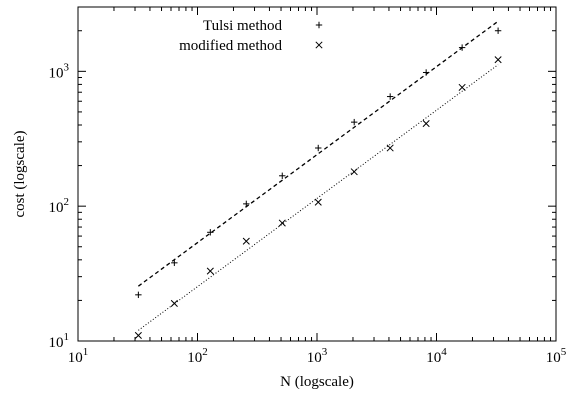 The width and height of the screenshot is (577, 396). What do you see at coordinates (20, 173) in the screenshot?
I see `y-axis-title: cost (logscale)` at bounding box center [20, 173].